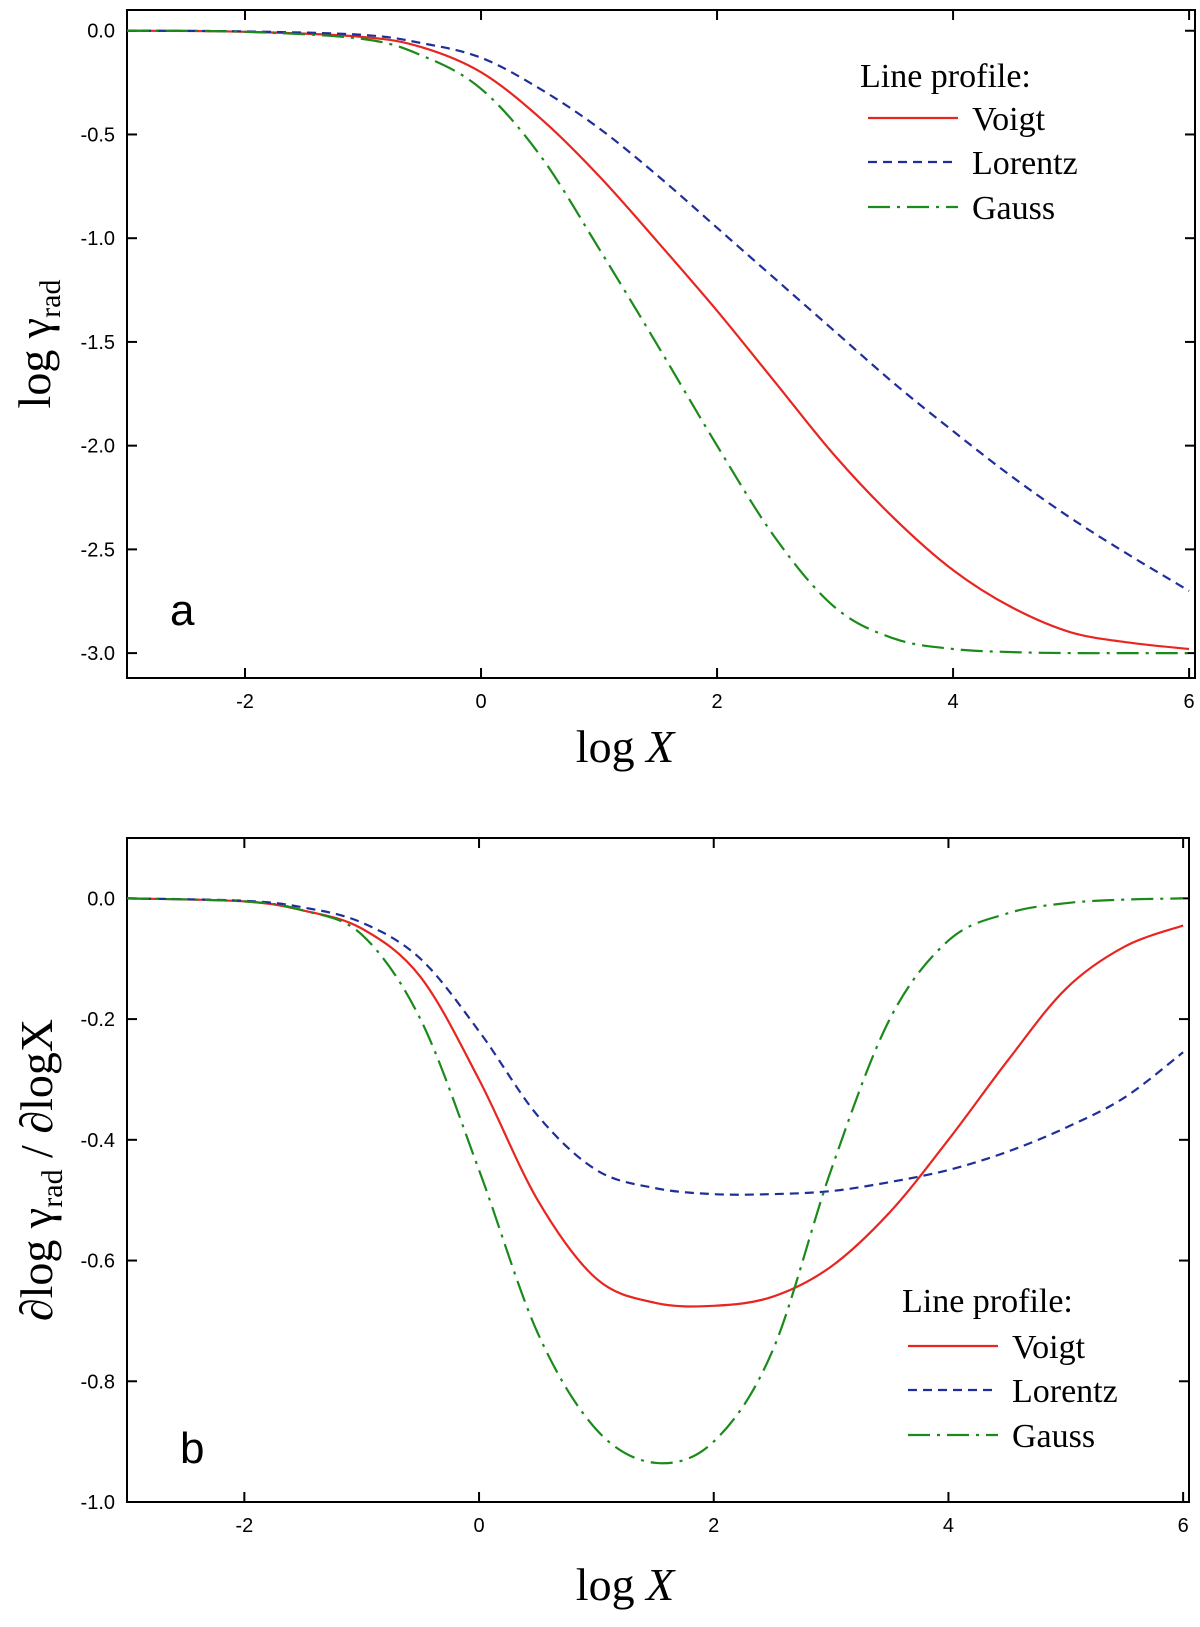 This screenshot has width=1200, height=1627. Describe the element at coordinates (98, 1262) in the screenshot. I see `y-tick-label: -0.6` at that location.